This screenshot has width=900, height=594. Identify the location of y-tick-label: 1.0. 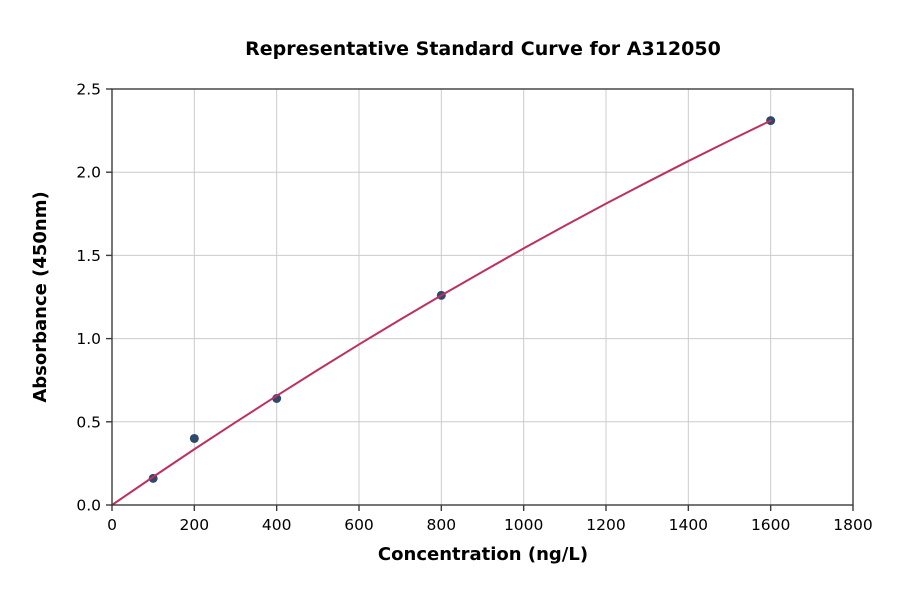
(88, 339).